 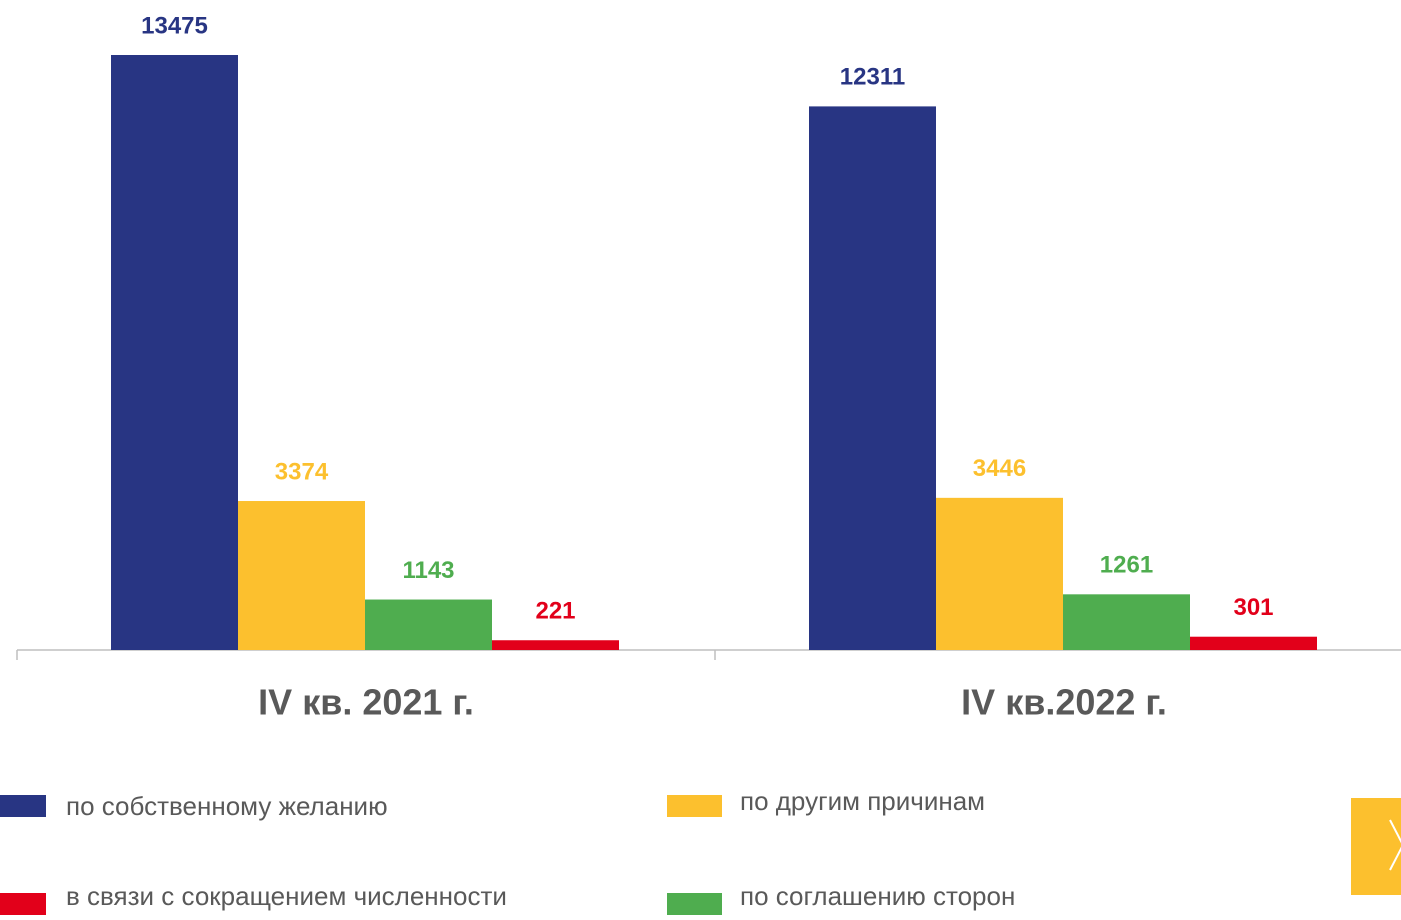 What do you see at coordinates (286, 896) in the screenshot?
I see `legend-label: в связи с сокращением численности` at bounding box center [286, 896].